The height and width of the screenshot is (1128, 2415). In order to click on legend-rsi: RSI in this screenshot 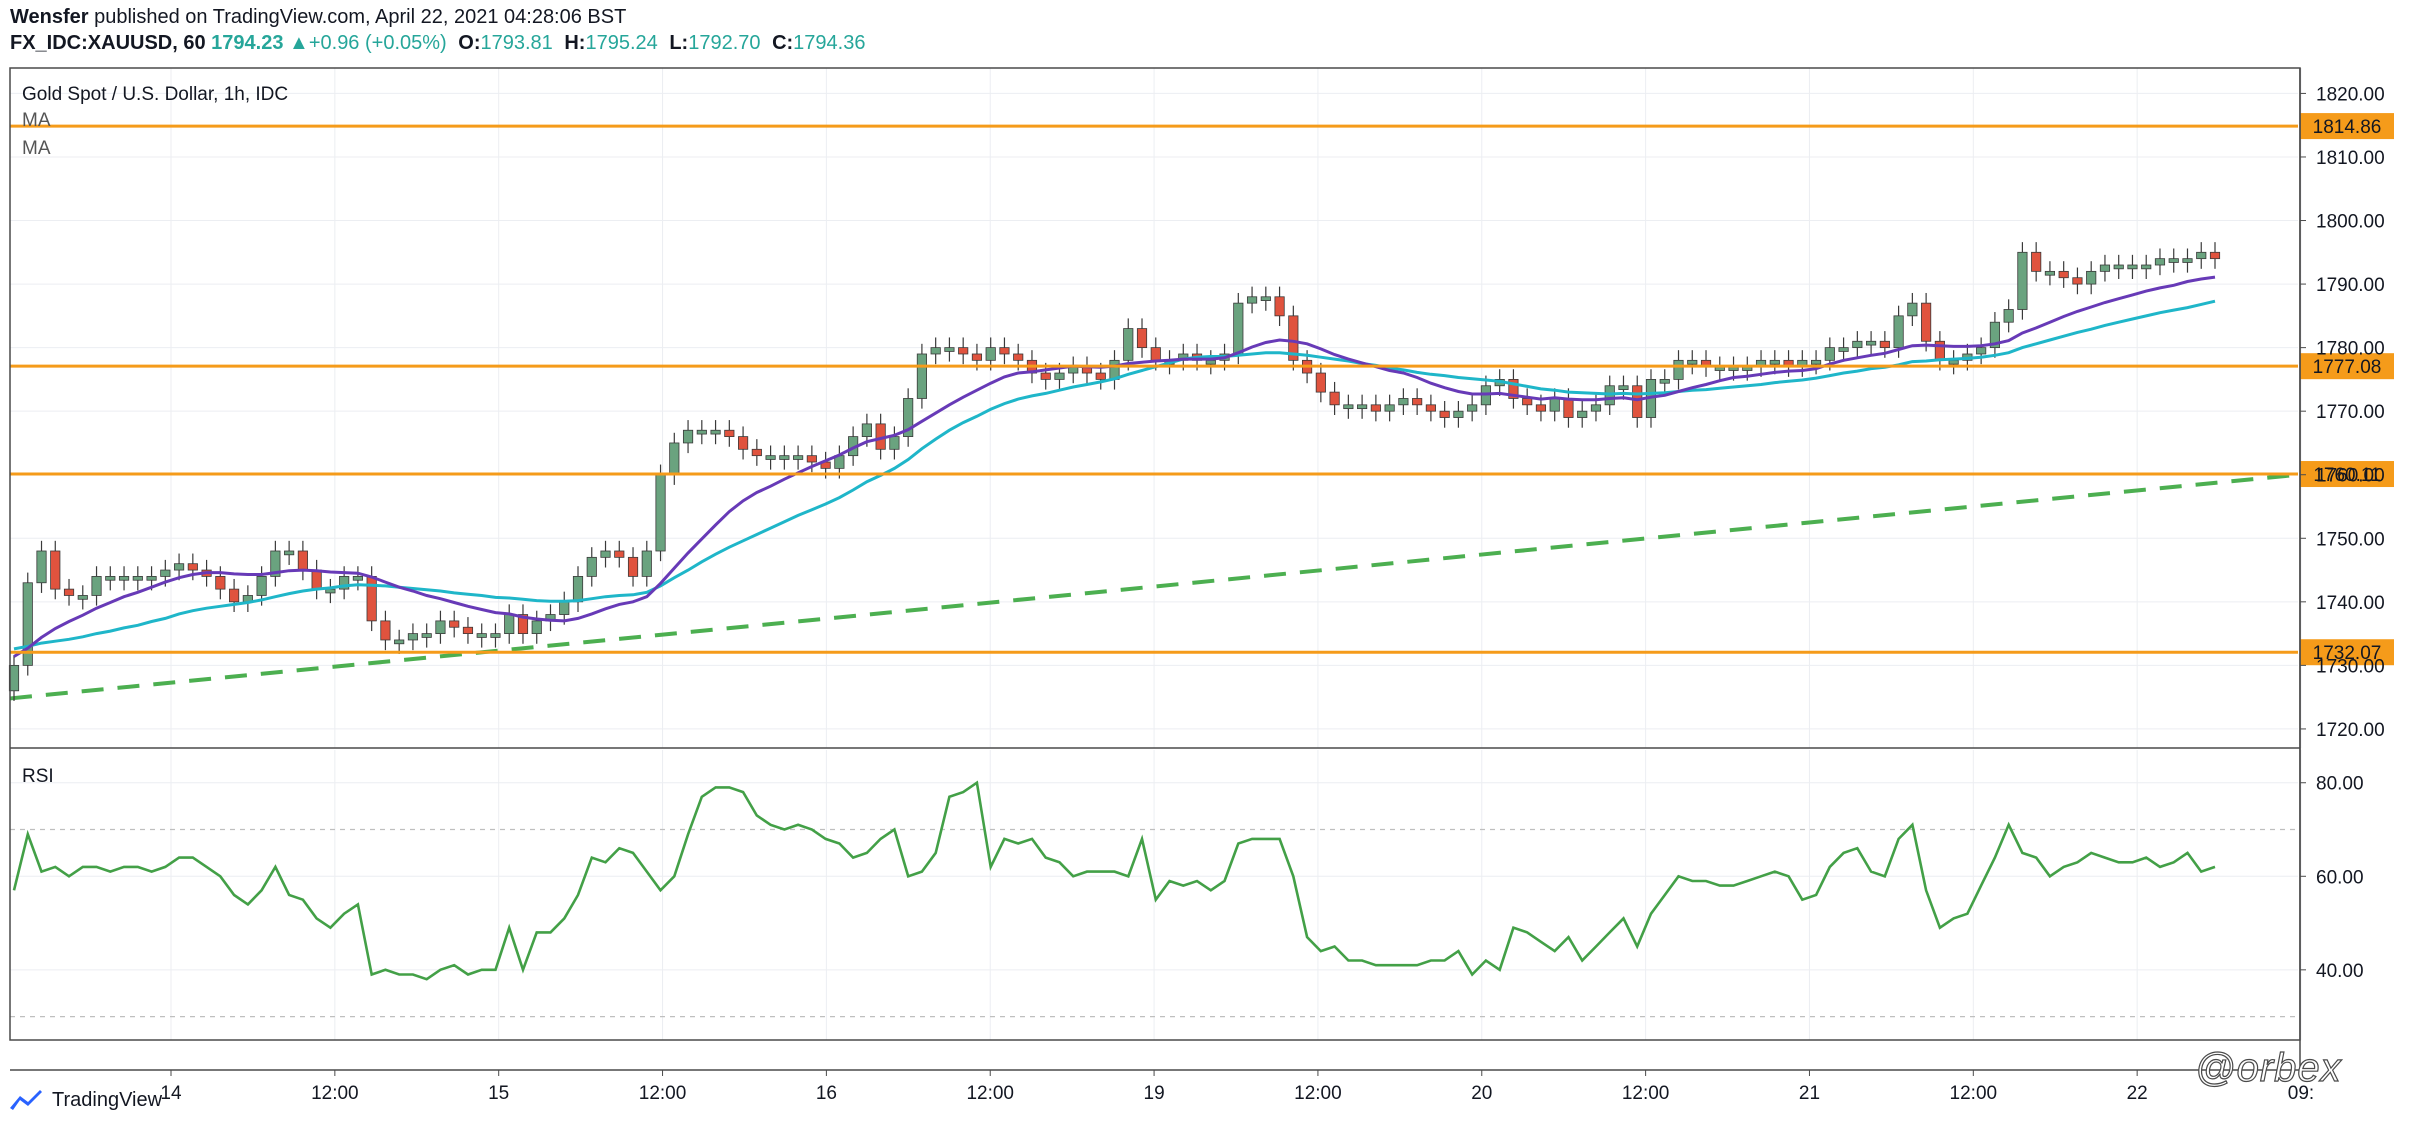, I will do `click(38, 776)`.